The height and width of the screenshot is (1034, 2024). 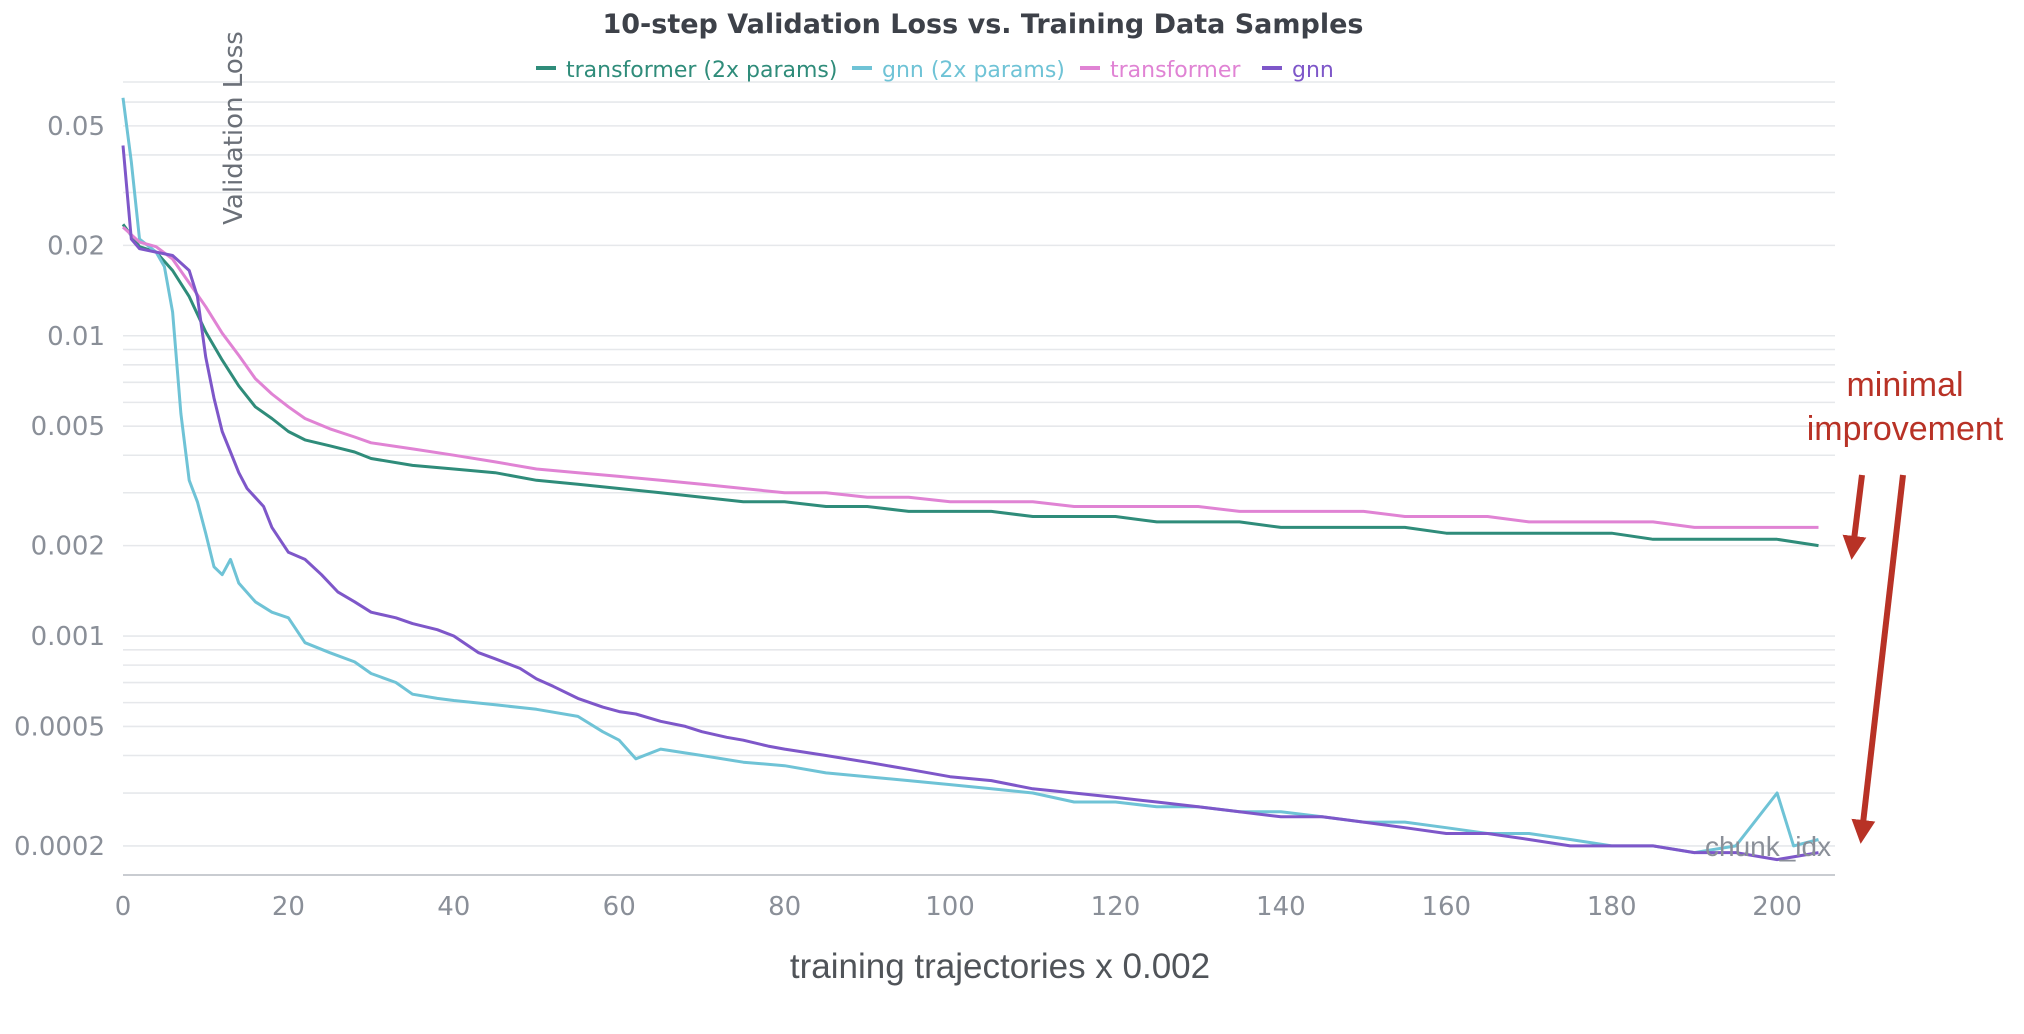 I want to click on y-tick-label: 0.05, so click(x=76, y=127).